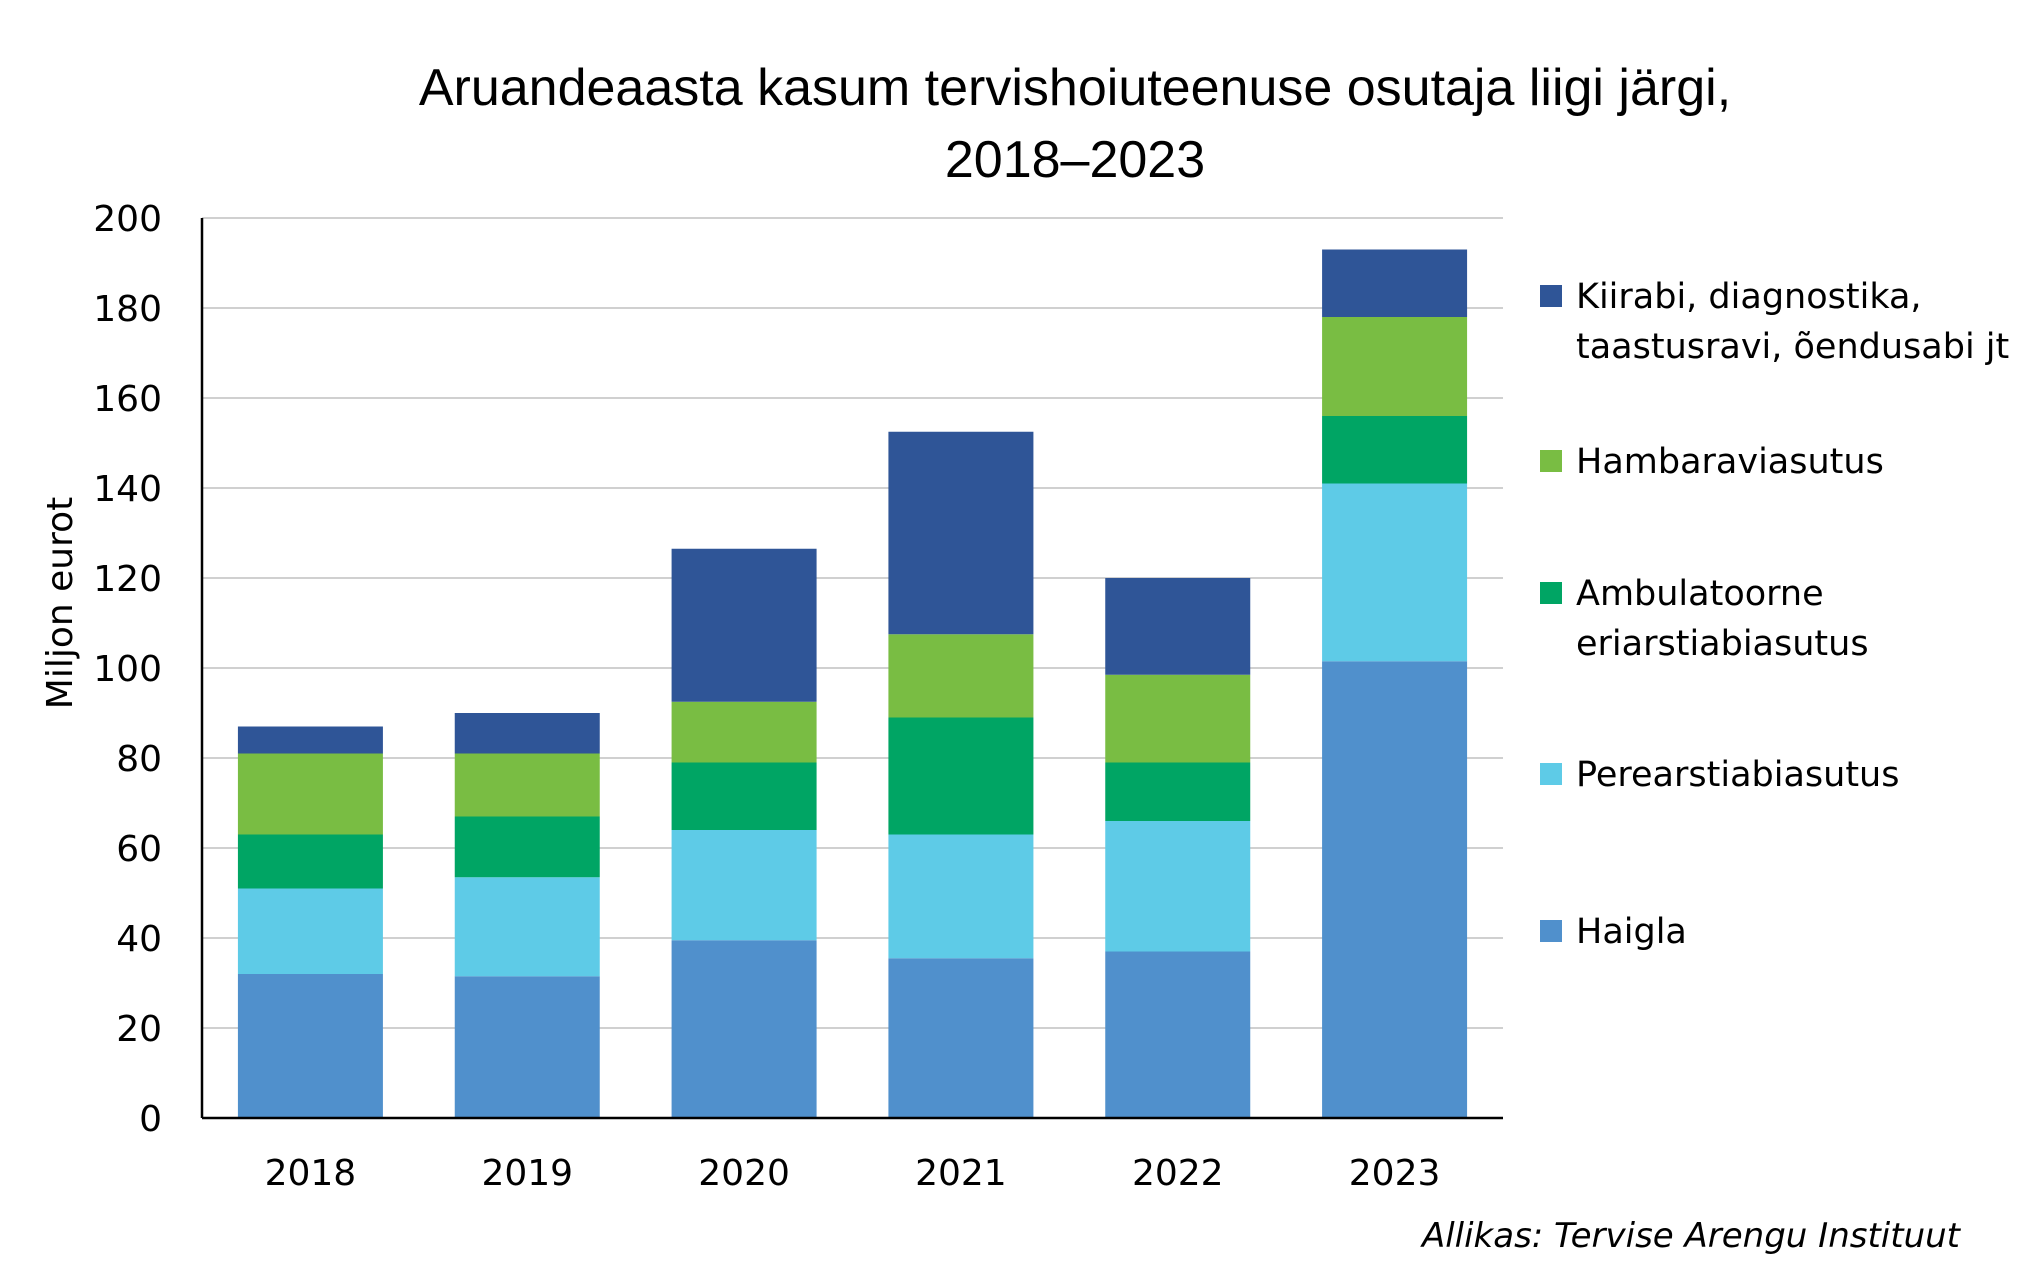 This screenshot has height=1270, width=2030. What do you see at coordinates (1737, 775) in the screenshot?
I see `legend-label: Perearstiabiasutus` at bounding box center [1737, 775].